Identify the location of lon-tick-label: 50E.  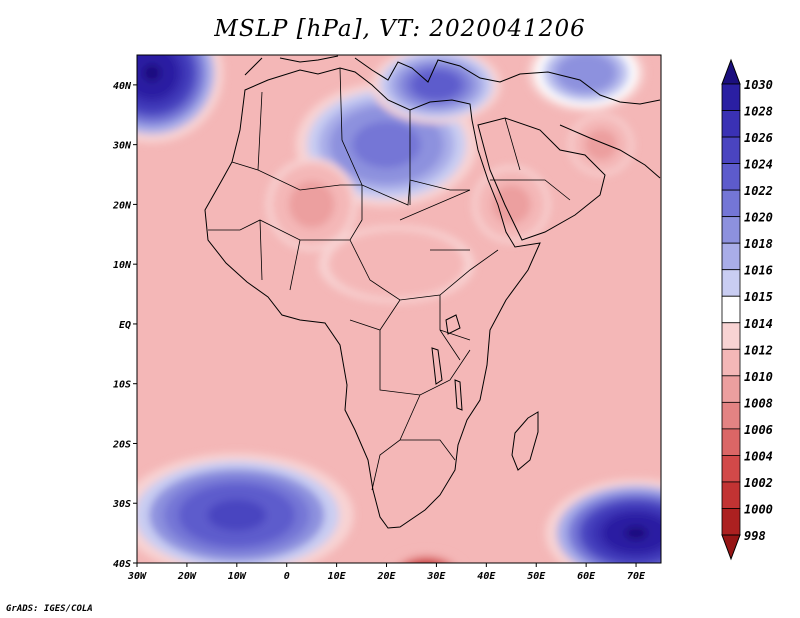
(536, 576).